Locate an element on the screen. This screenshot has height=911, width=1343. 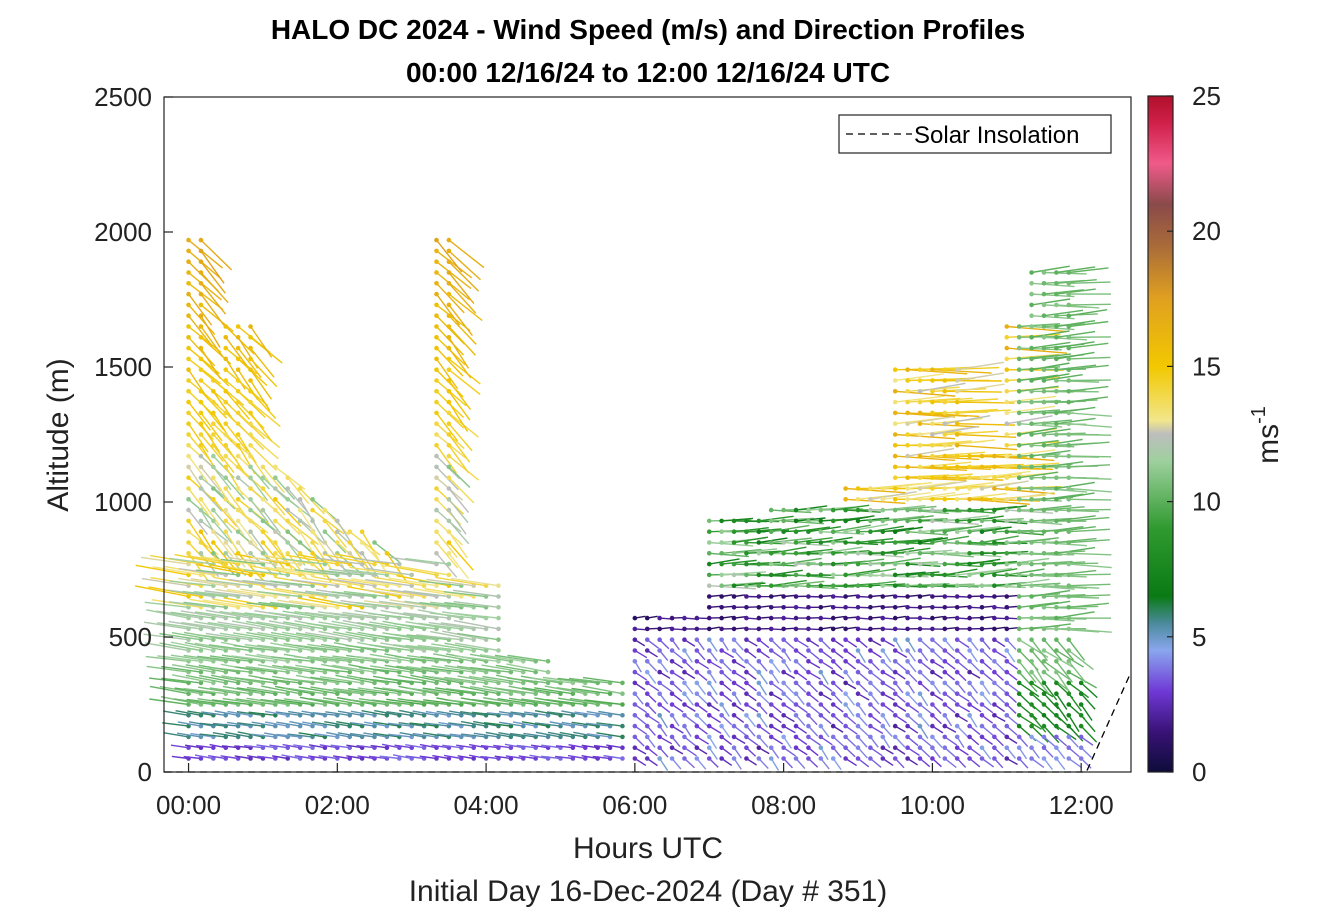
x-axis-label: Hours UTC is located at coordinates (648, 848).